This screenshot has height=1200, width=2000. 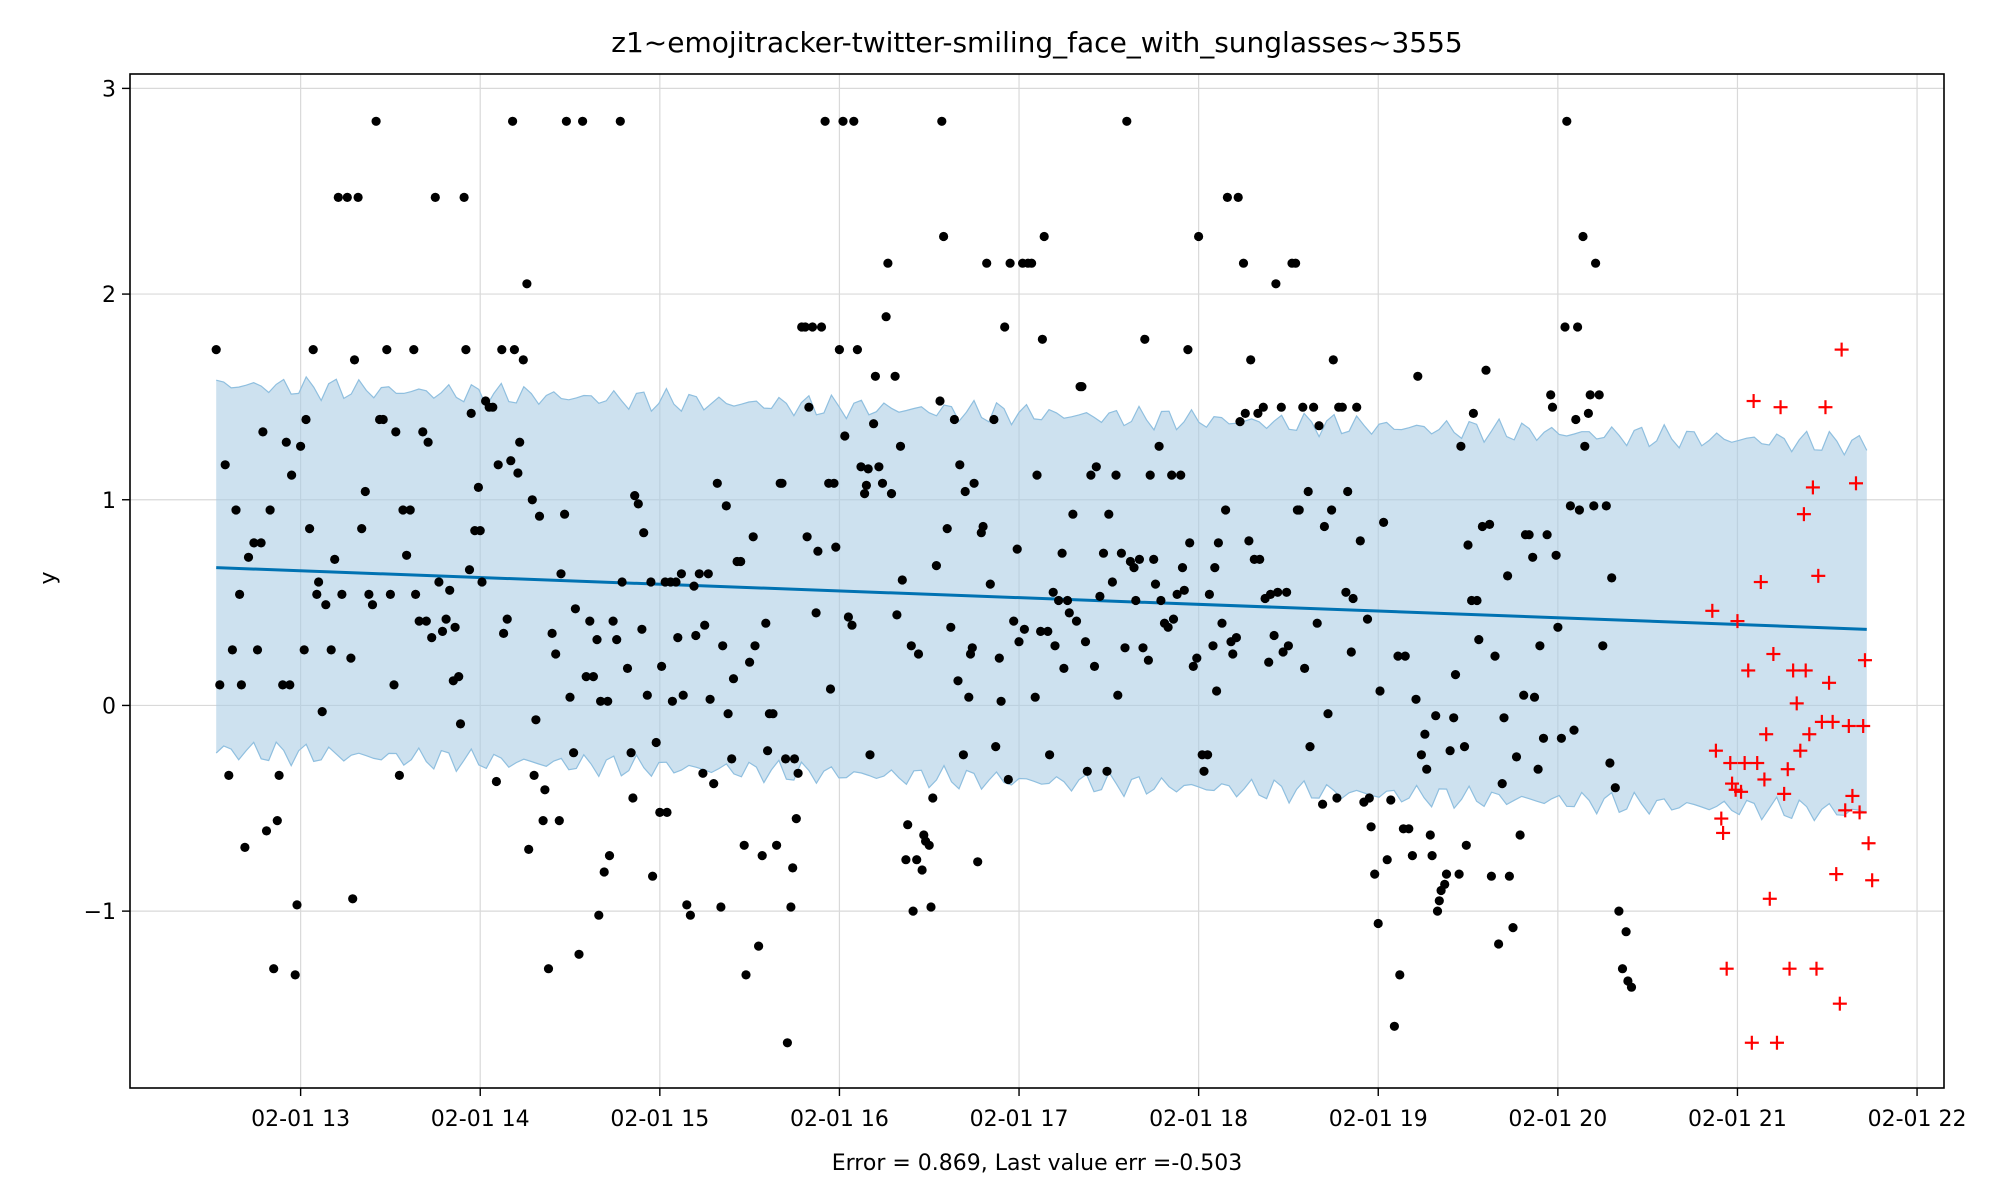 What do you see at coordinates (109, 706) in the screenshot?
I see `y-tick-label: 0` at bounding box center [109, 706].